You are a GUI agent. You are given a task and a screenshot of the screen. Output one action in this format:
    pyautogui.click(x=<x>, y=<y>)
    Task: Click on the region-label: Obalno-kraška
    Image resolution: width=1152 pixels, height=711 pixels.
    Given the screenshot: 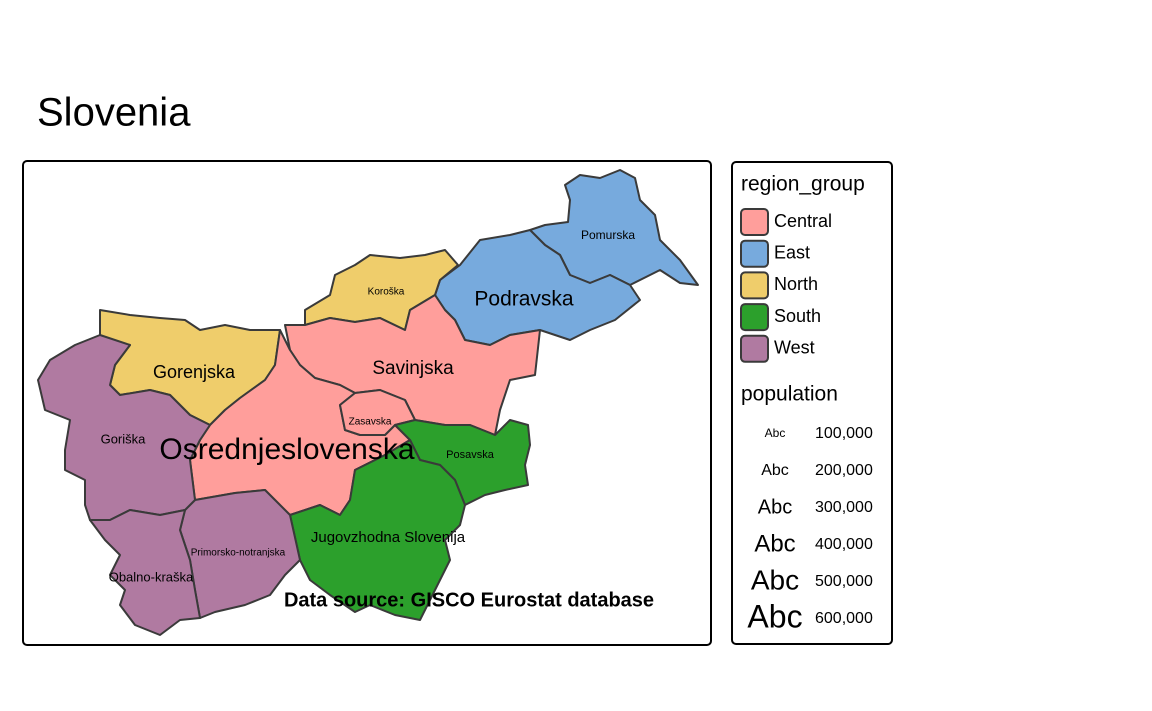 What is the action you would take?
    pyautogui.click(x=151, y=576)
    